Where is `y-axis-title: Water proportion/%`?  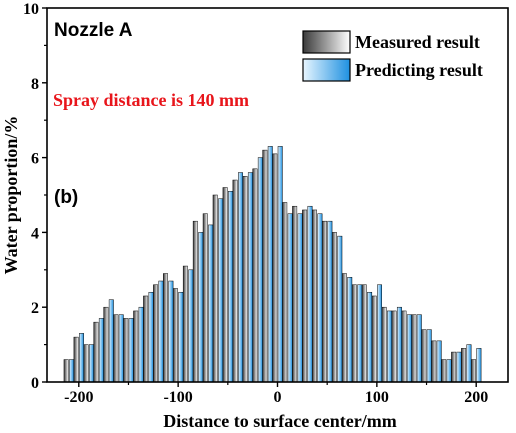 y-axis-title: Water proportion/% is located at coordinates (11, 195).